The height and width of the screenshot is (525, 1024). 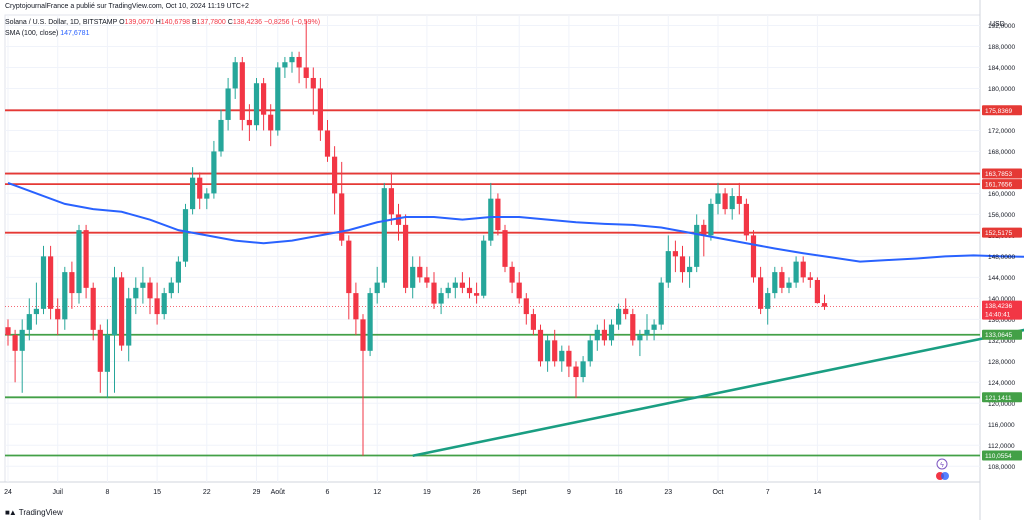 What do you see at coordinates (619, 492) in the screenshot?
I see `x-tick-label: 16` at bounding box center [619, 492].